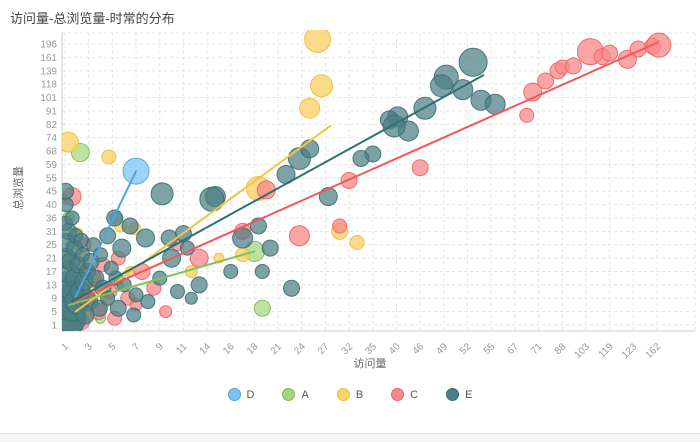 The width and height of the screenshot is (700, 442). What do you see at coordinates (49, 85) in the screenshot?
I see `y-tick-label: 118` at bounding box center [49, 85].